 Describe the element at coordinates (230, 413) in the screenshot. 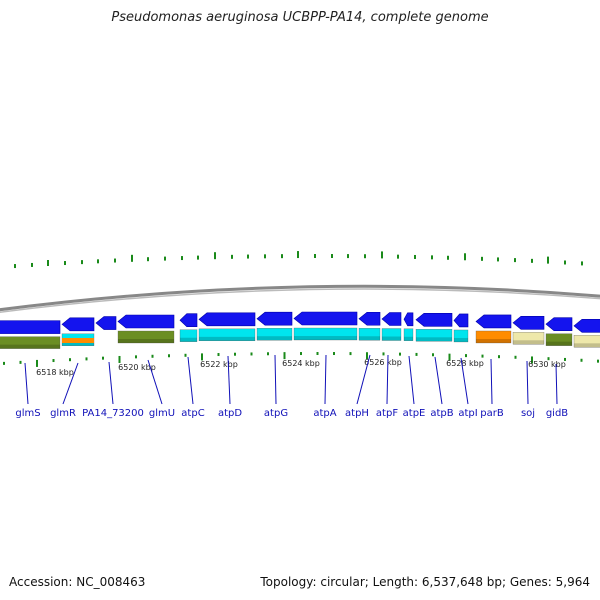

I see `gene-label: atpD` at that location.